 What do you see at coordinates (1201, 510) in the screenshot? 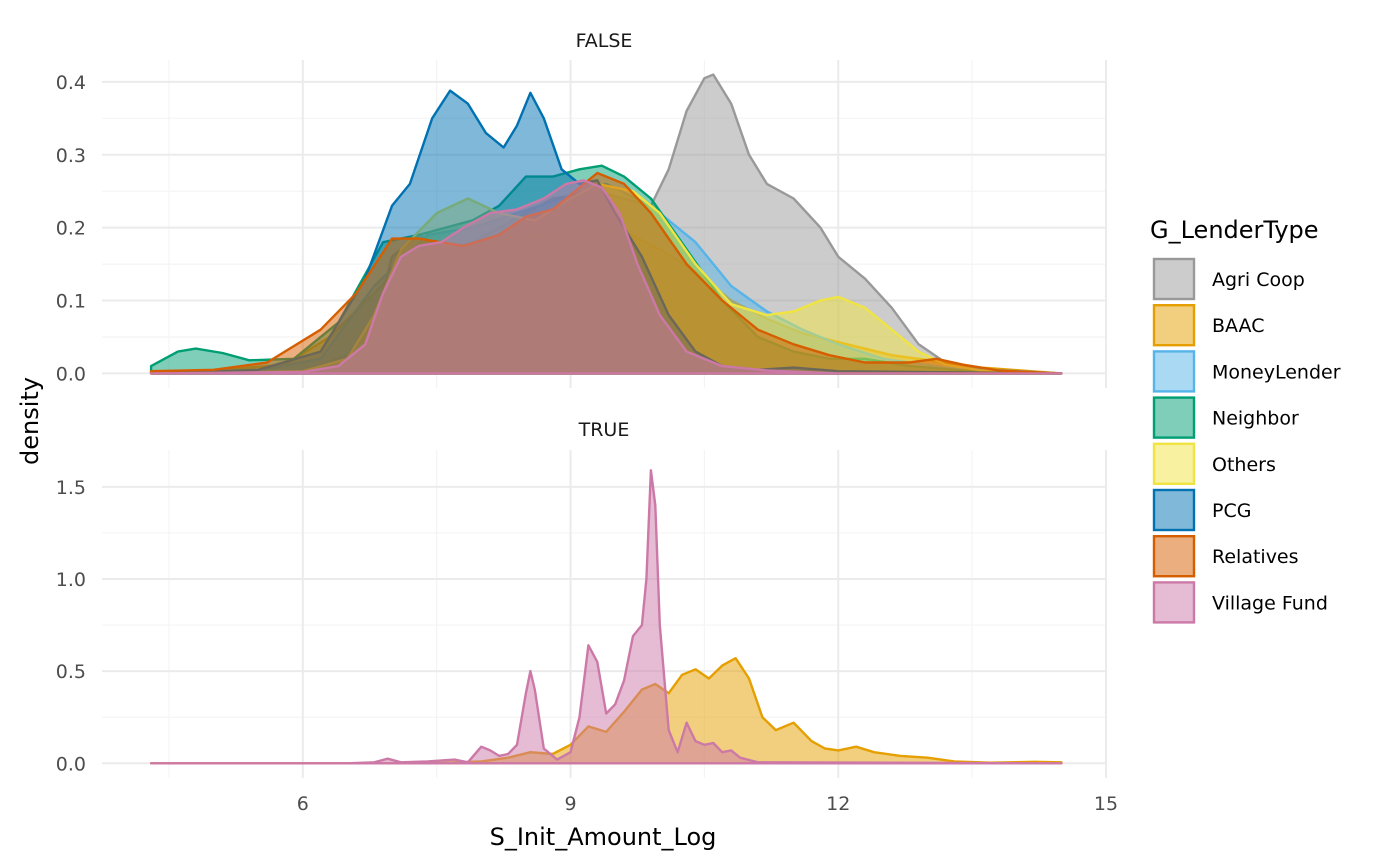
I see `legend-item-pcg: PCG` at bounding box center [1201, 510].